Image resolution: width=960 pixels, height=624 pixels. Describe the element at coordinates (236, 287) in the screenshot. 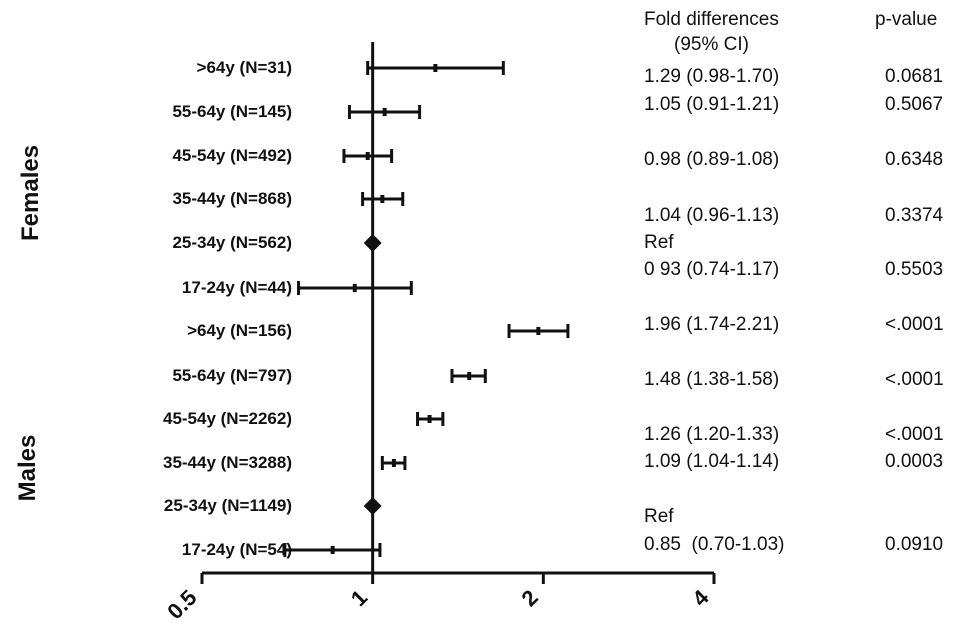

I see `row-label: 17-24y (N=44)` at that location.